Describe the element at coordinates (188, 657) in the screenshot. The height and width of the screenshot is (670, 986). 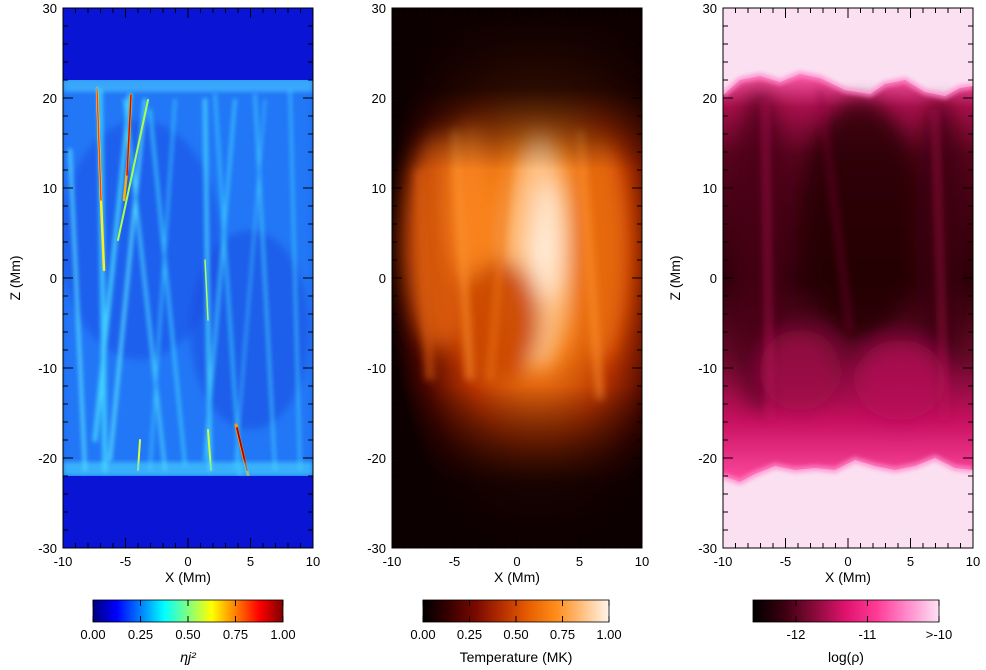
I see `colorbar-label: ηj²` at that location.